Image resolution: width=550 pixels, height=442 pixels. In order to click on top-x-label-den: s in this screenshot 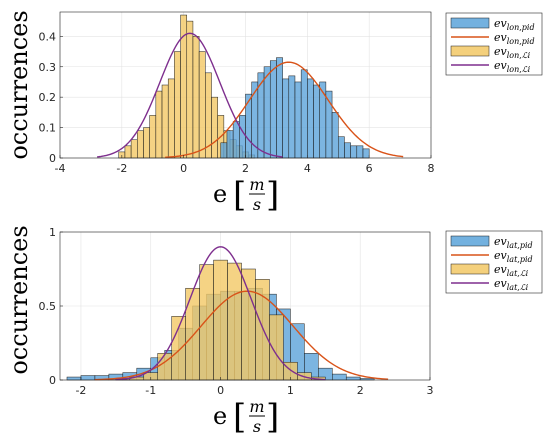, I will do `click(257, 204)`.